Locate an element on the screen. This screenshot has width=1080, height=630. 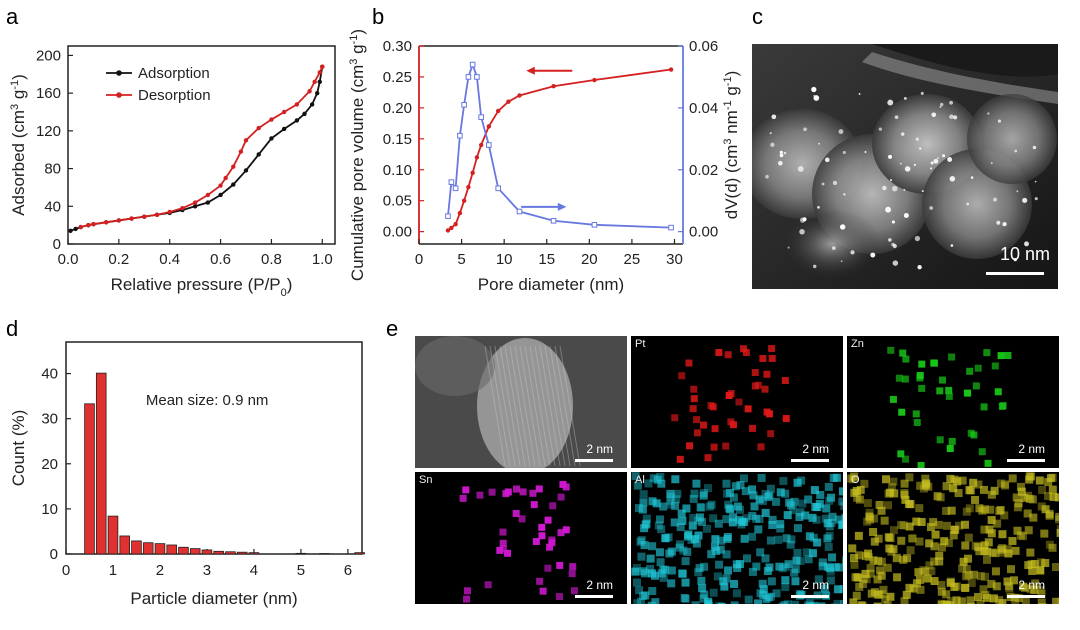
y-right-tick-label: 0.04 is located at coordinates (703, 108).